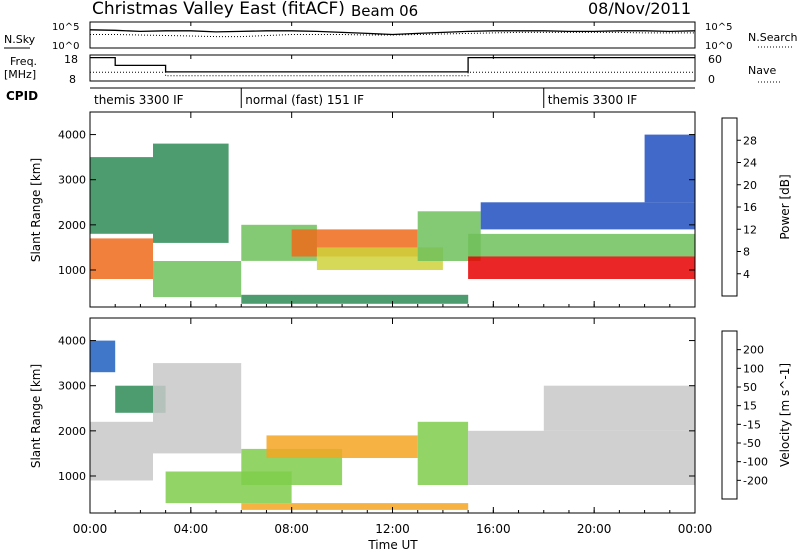 The image size is (800, 554). Describe the element at coordinates (392, 64) in the screenshot. I see `freq-line` at that location.